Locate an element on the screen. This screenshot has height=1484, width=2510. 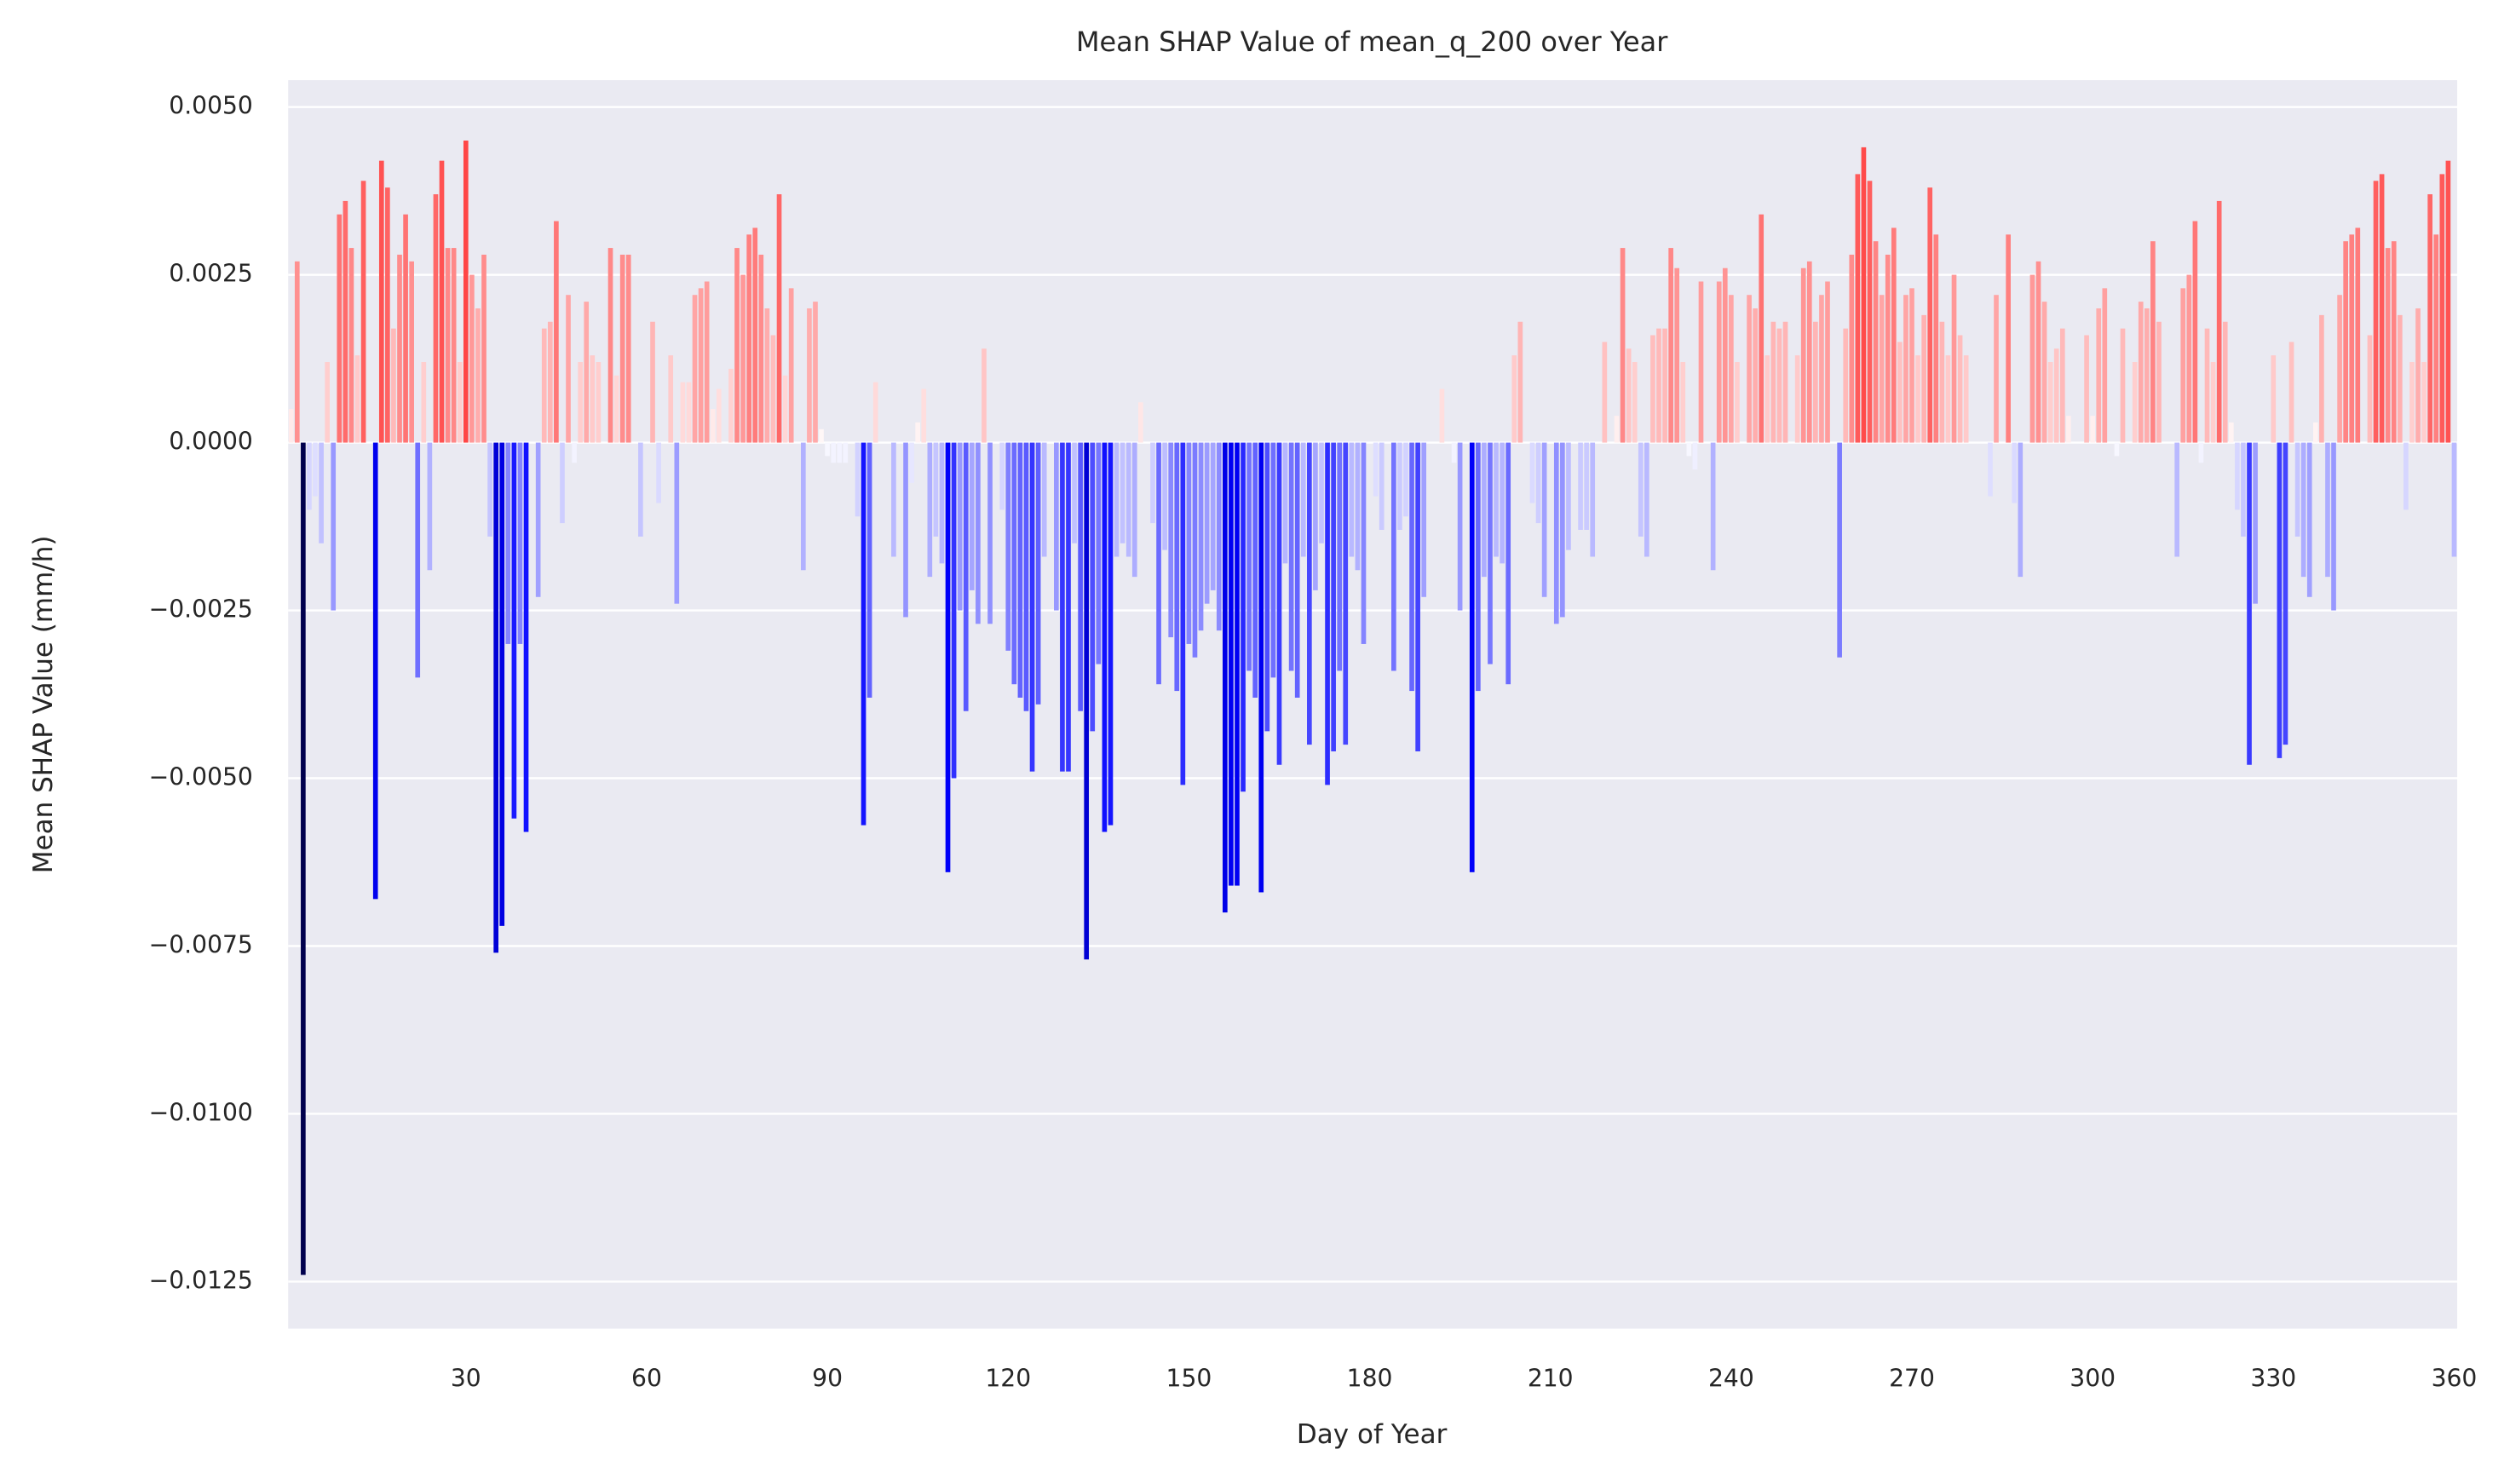
y-tick-label: −0.0025 is located at coordinates (201, 609).